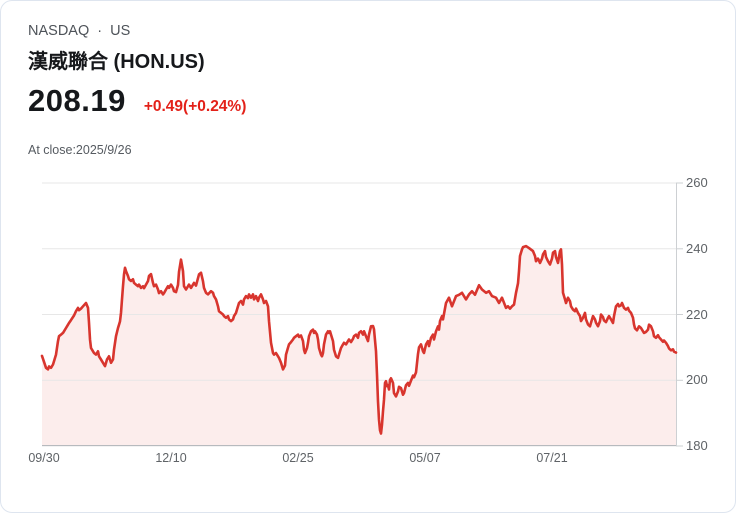 This screenshot has height=513, width=736. Describe the element at coordinates (697, 380) in the screenshot. I see `y-tick-label: 200` at that location.